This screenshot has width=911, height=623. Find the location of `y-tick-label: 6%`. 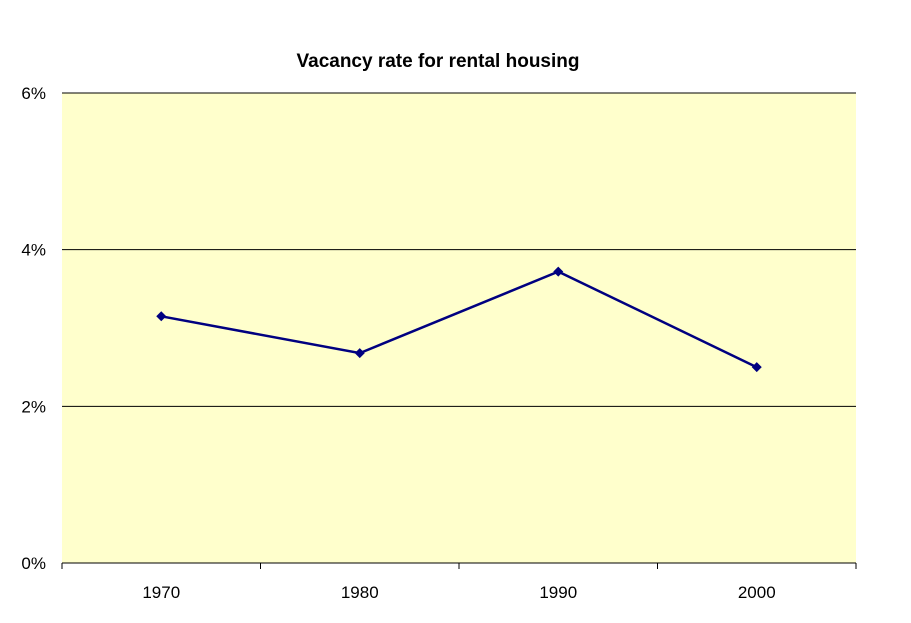

y-tick-label: 6% is located at coordinates (33, 93).